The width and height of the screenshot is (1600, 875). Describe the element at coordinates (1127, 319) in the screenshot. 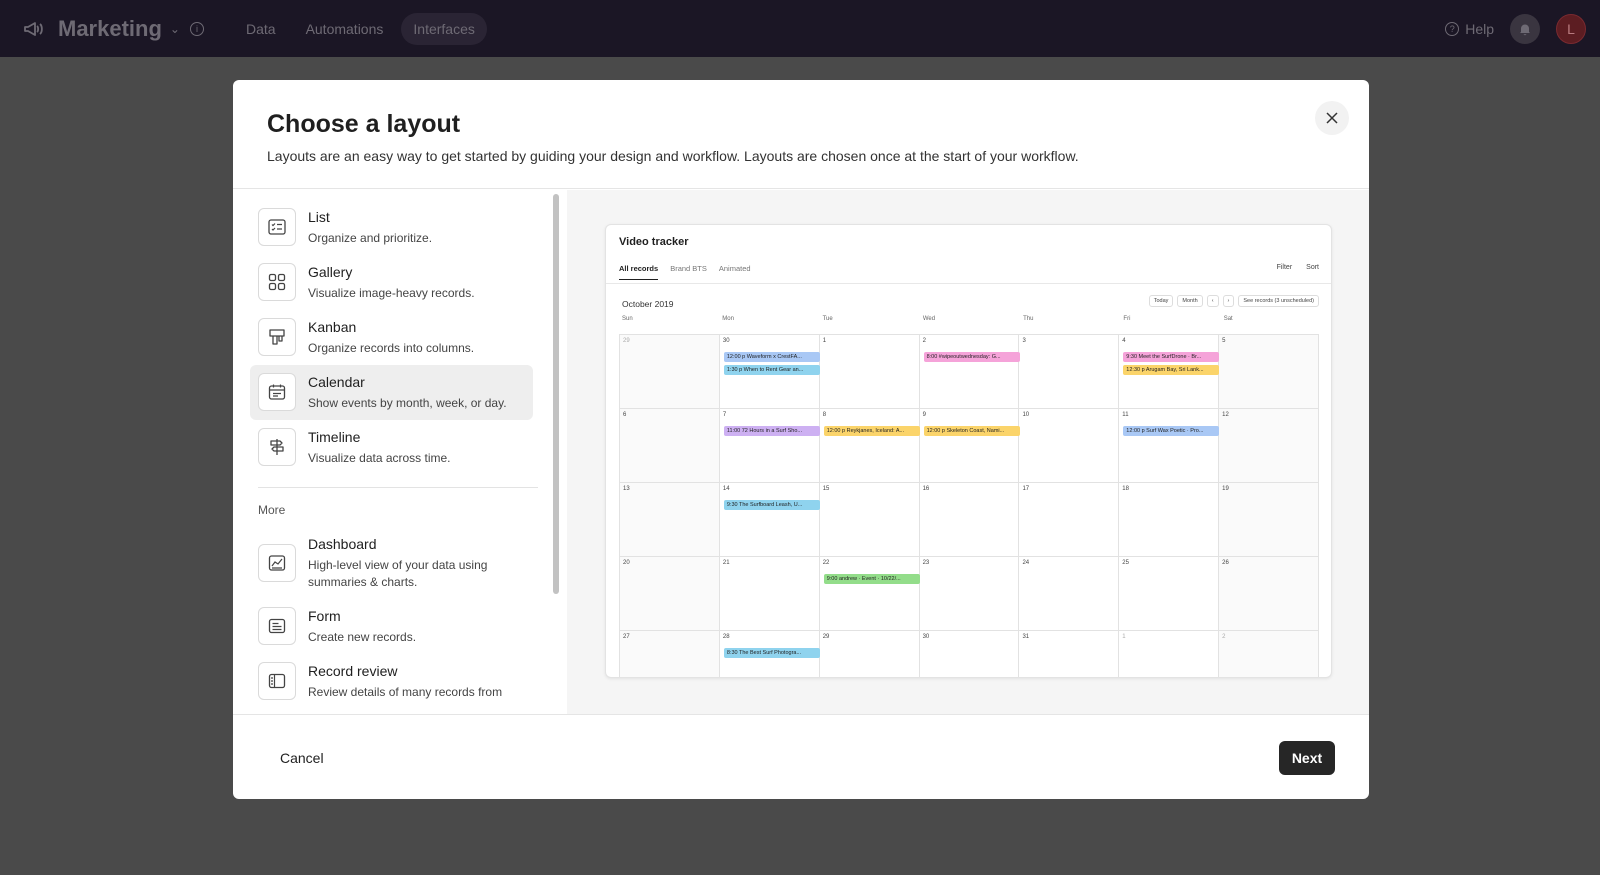

I see `preview-weekday: Fri` at that location.